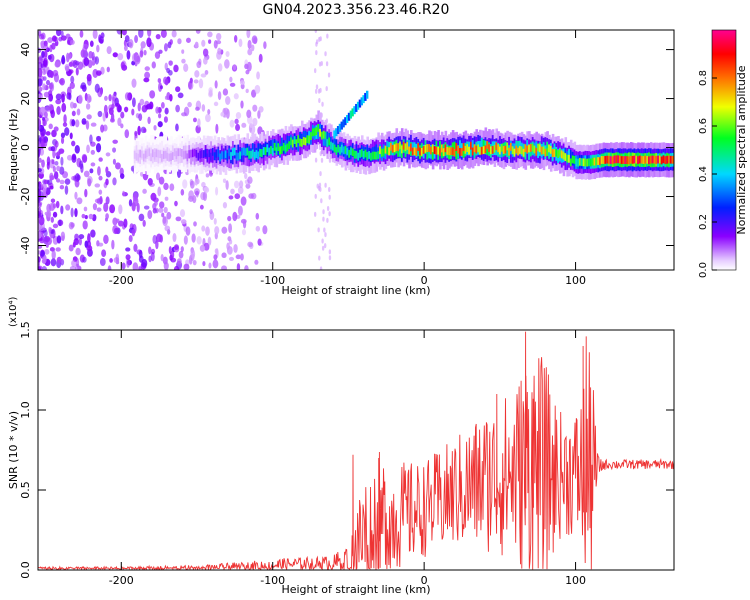 This screenshot has width=750, height=600. Describe the element at coordinates (355, 589) in the screenshot. I see `snr-x-axis-label: Height of straight line (km)` at that location.